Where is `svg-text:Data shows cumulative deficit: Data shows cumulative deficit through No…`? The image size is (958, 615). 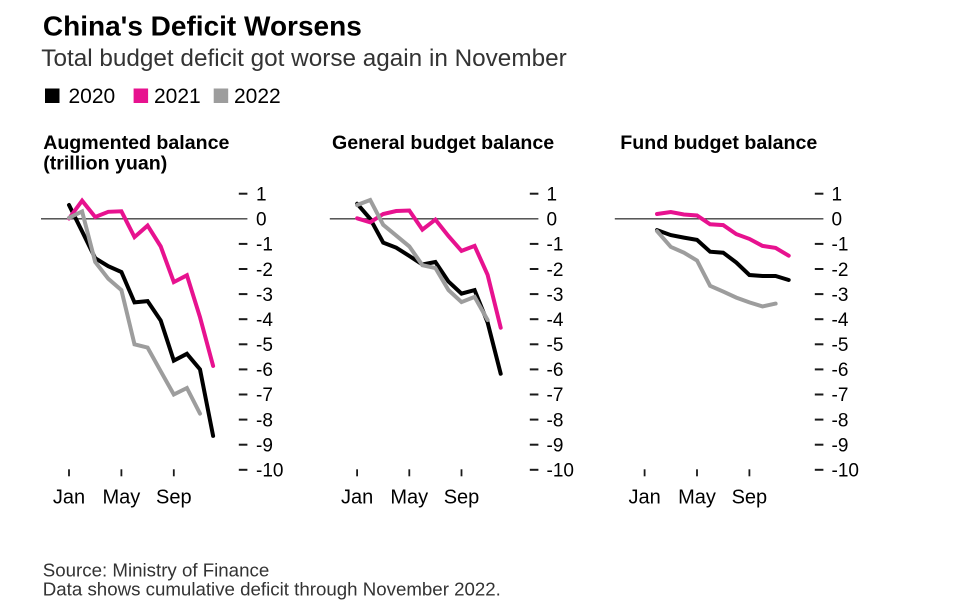
svg-text:Data shows cumulative deficit: Data shows cumulative deficit through No… is located at coordinates (272, 589).